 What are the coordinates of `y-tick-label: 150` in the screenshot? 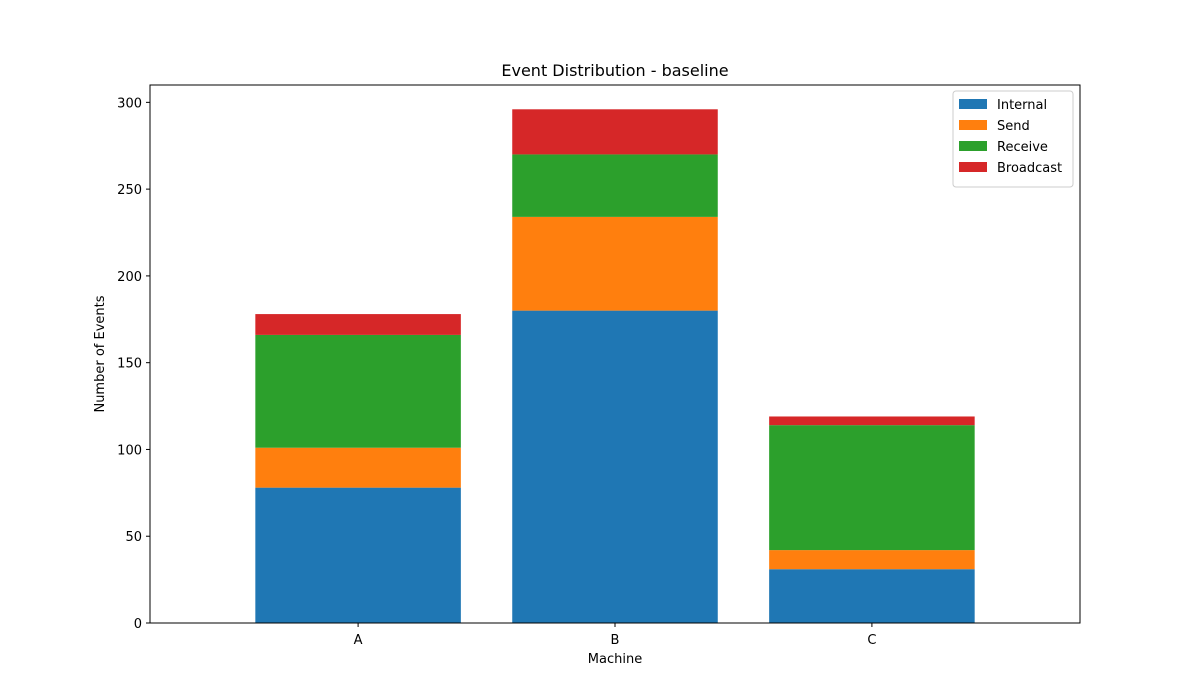 It's located at (129, 364).